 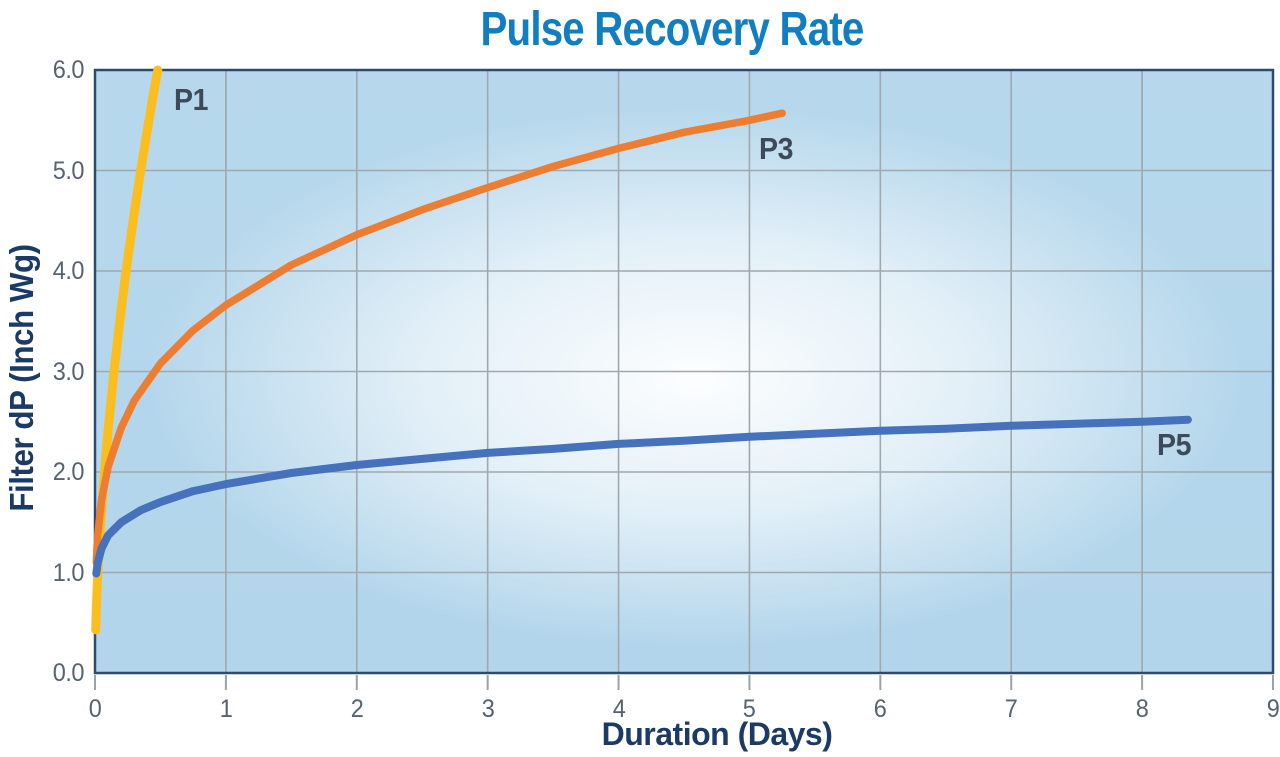 What do you see at coordinates (1142, 709) in the screenshot?
I see `x-tick-label-8: 8` at bounding box center [1142, 709].